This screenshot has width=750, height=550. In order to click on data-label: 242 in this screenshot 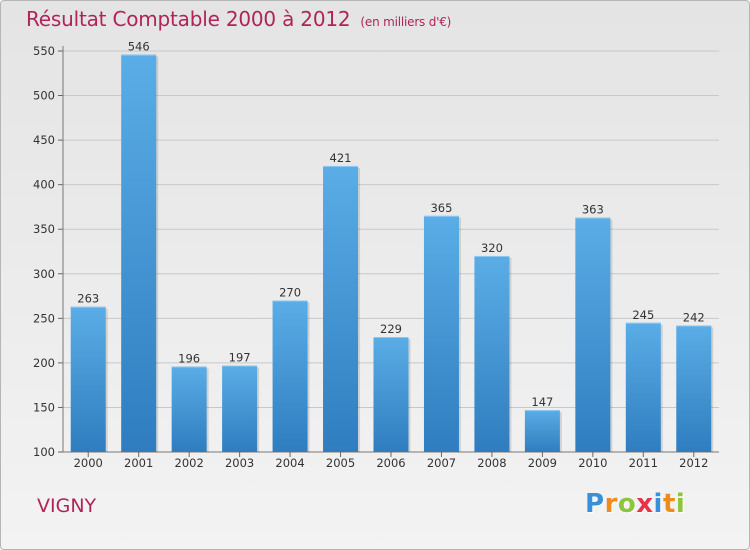, I will do `click(694, 317)`.